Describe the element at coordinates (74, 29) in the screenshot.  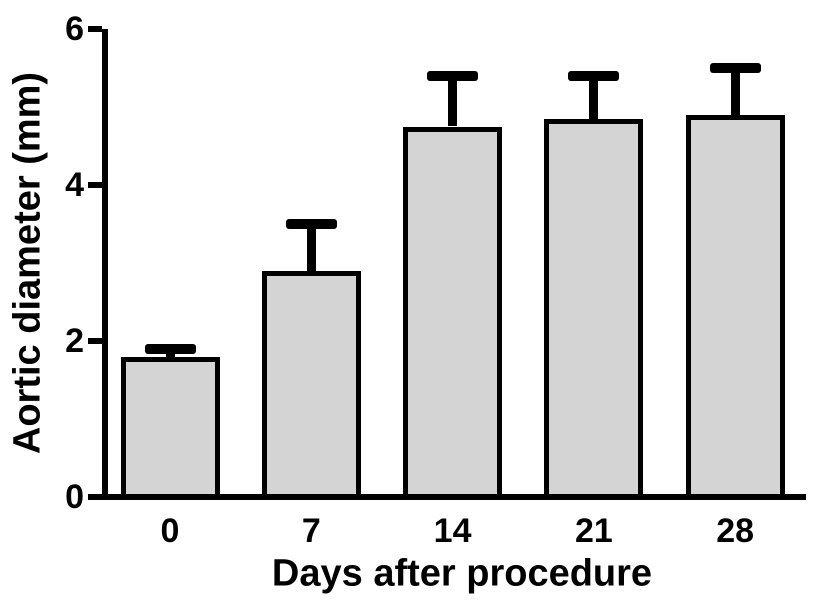
I see `y-tick-label: 6` at that location.